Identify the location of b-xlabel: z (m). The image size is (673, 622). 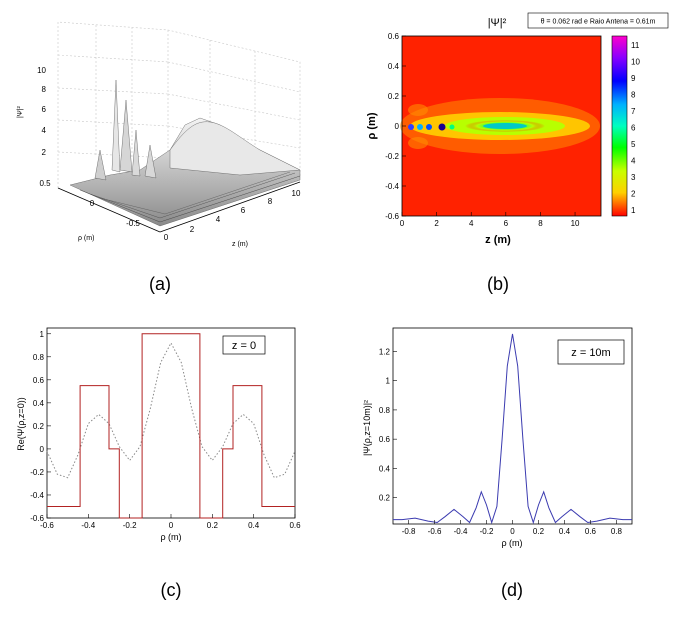
(498, 240).